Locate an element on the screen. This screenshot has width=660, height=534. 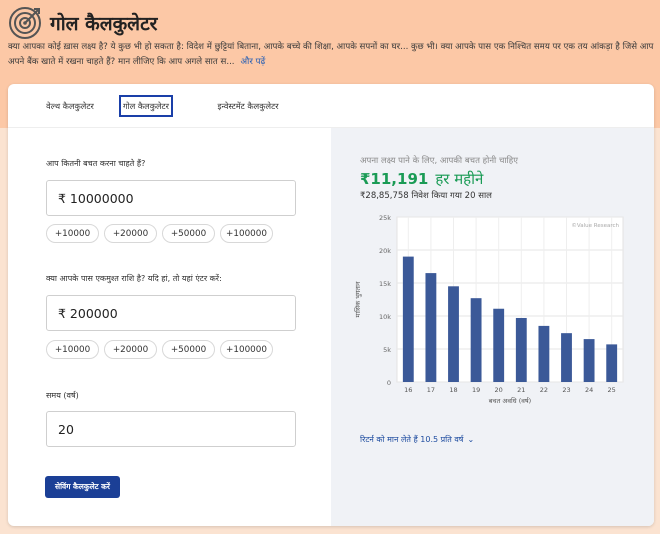
read-more-link: और पढ़ें is located at coordinates (253, 62).